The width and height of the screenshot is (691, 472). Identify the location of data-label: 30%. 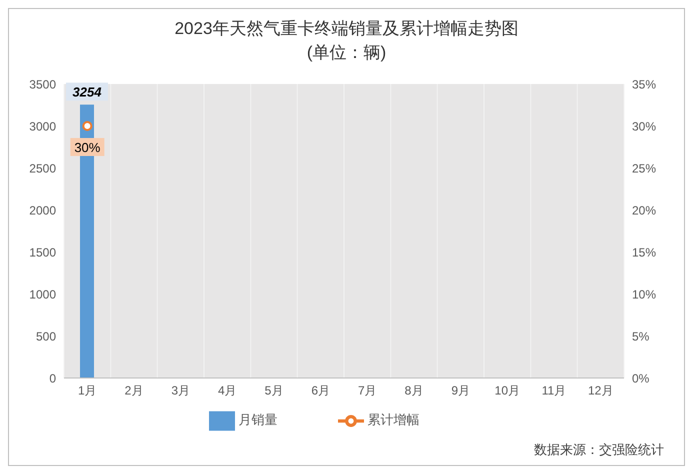
(87, 147).